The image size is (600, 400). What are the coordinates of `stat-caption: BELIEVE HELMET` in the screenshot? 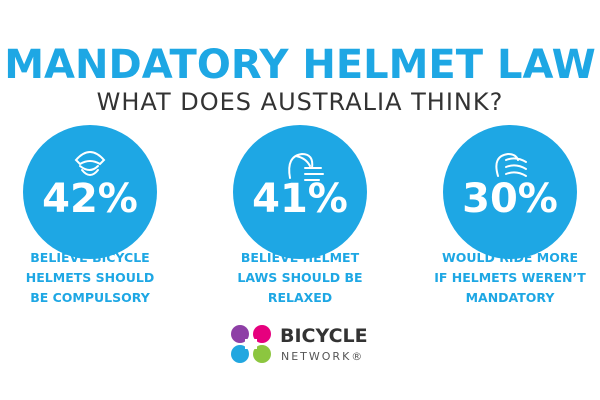 It's located at (300, 257).